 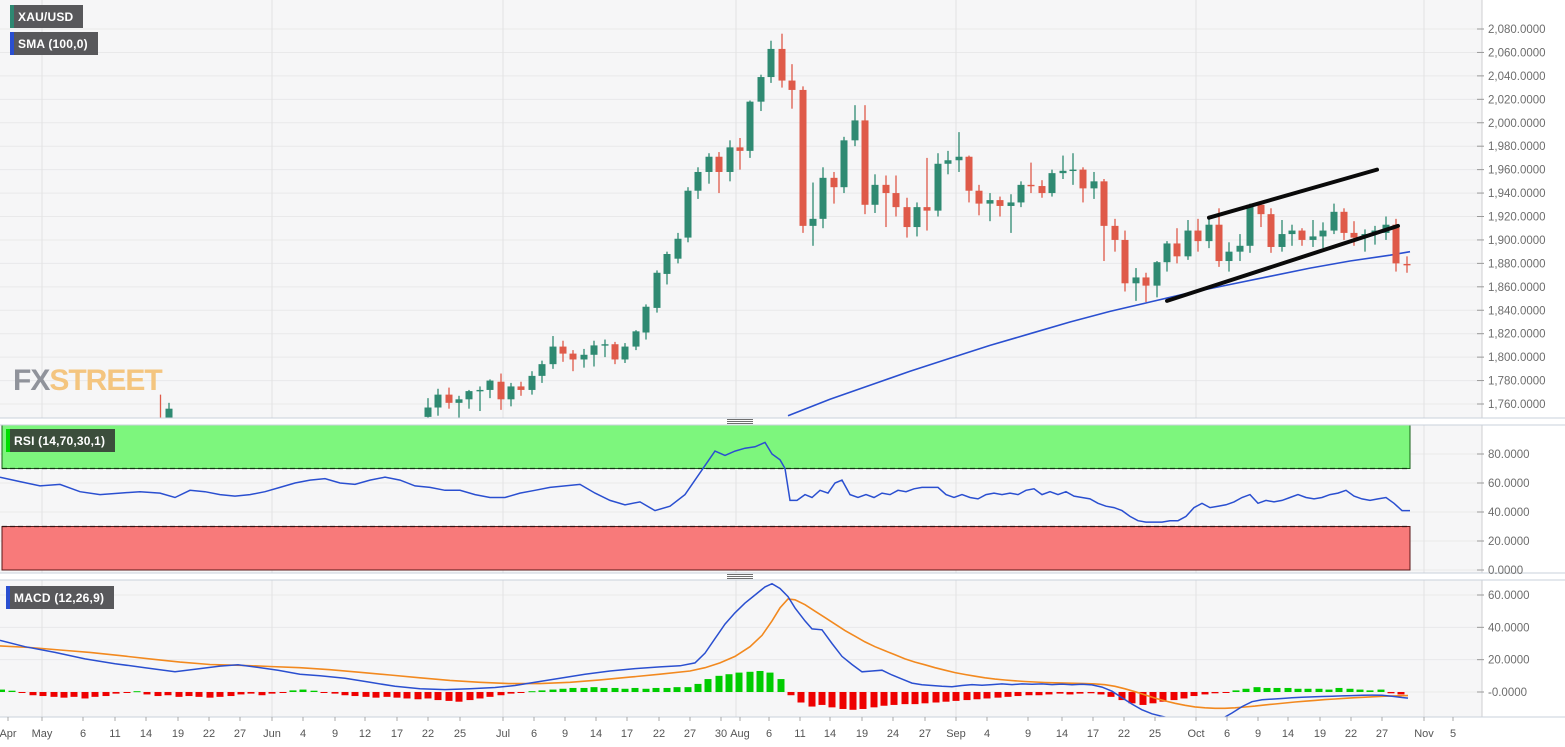 I want to click on rsi-line, so click(x=705, y=482).